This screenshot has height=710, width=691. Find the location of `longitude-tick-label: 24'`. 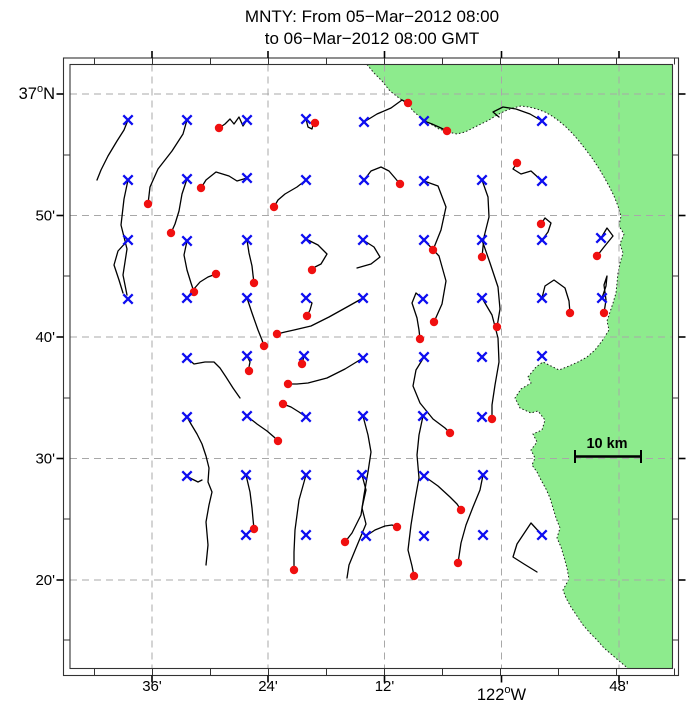

longitude-tick-label: 24' is located at coordinates (268, 686).